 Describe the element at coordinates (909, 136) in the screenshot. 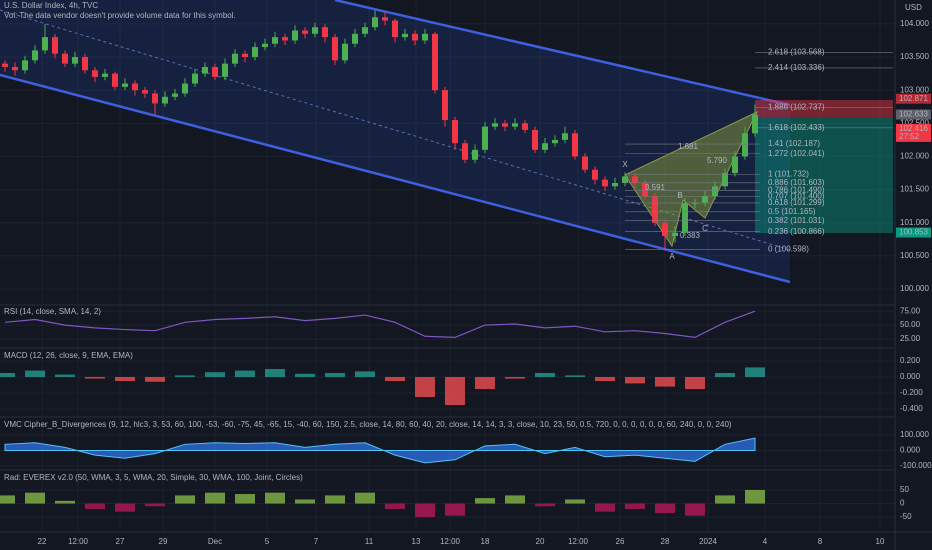

I see `countdown: 27:52` at that location.